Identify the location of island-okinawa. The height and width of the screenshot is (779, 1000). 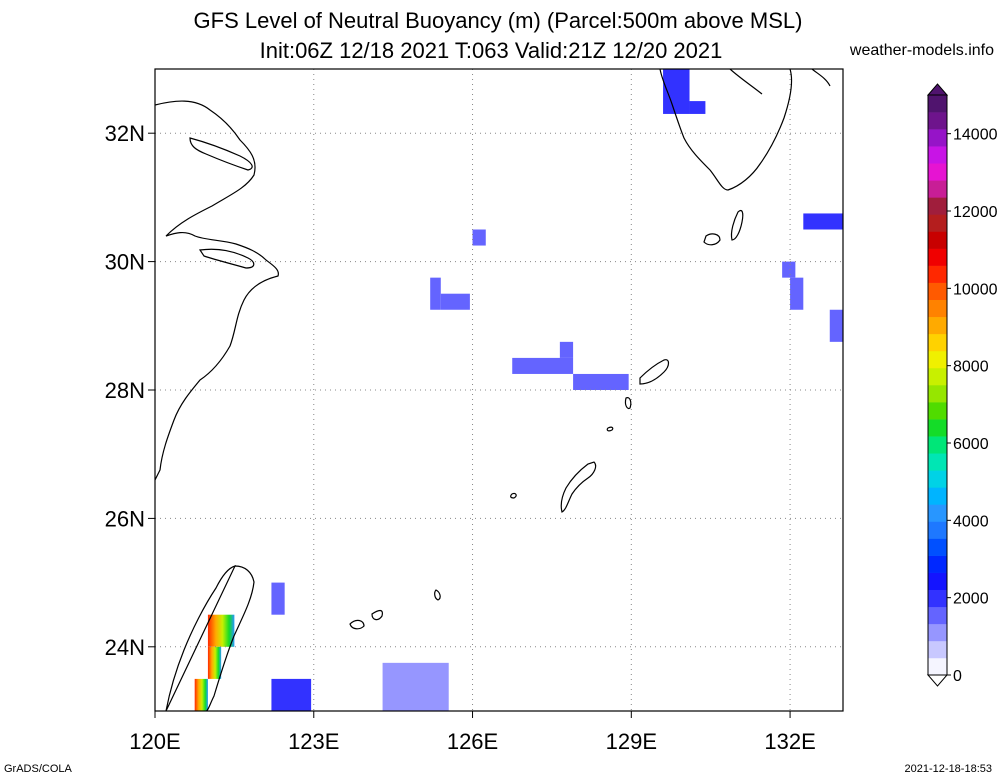
(578, 487).